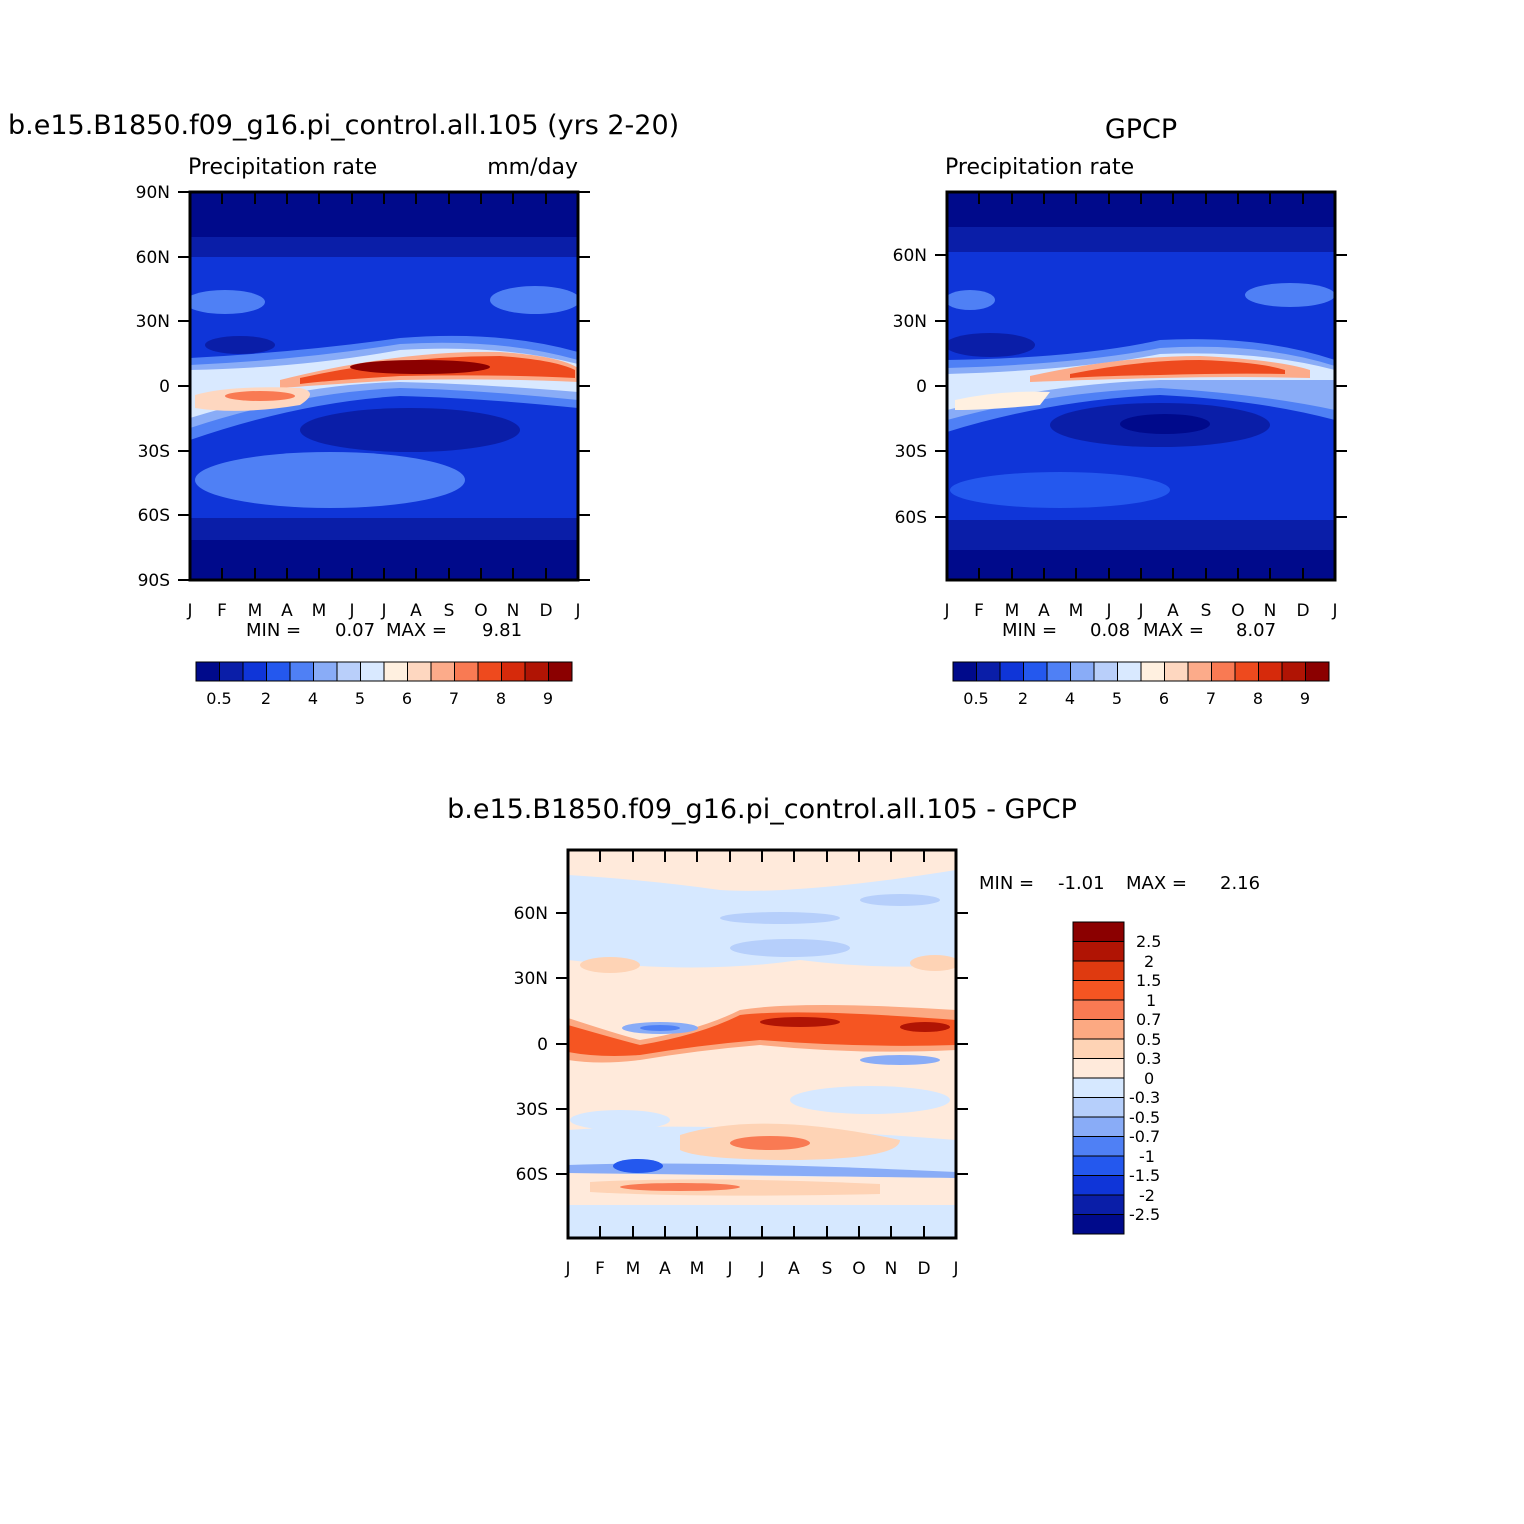  I want to click on panel2-y-tick-label: 60S, so click(911, 518).